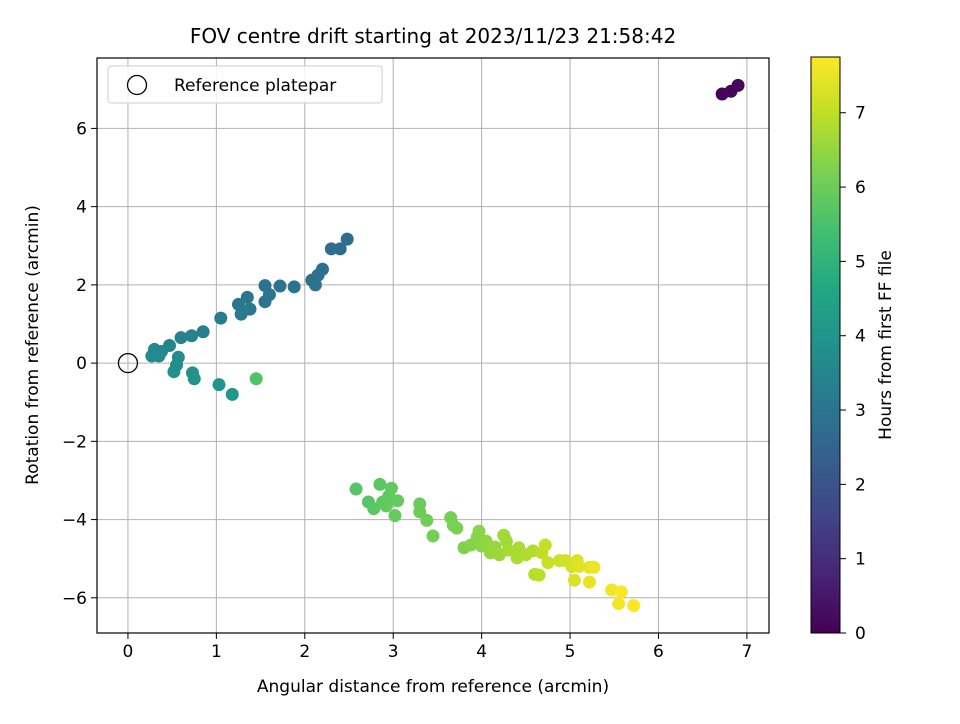 This screenshot has width=960, height=724. I want to click on colorbar-axis: 0 1 2 3 4 5 6 7, so click(853, 374).